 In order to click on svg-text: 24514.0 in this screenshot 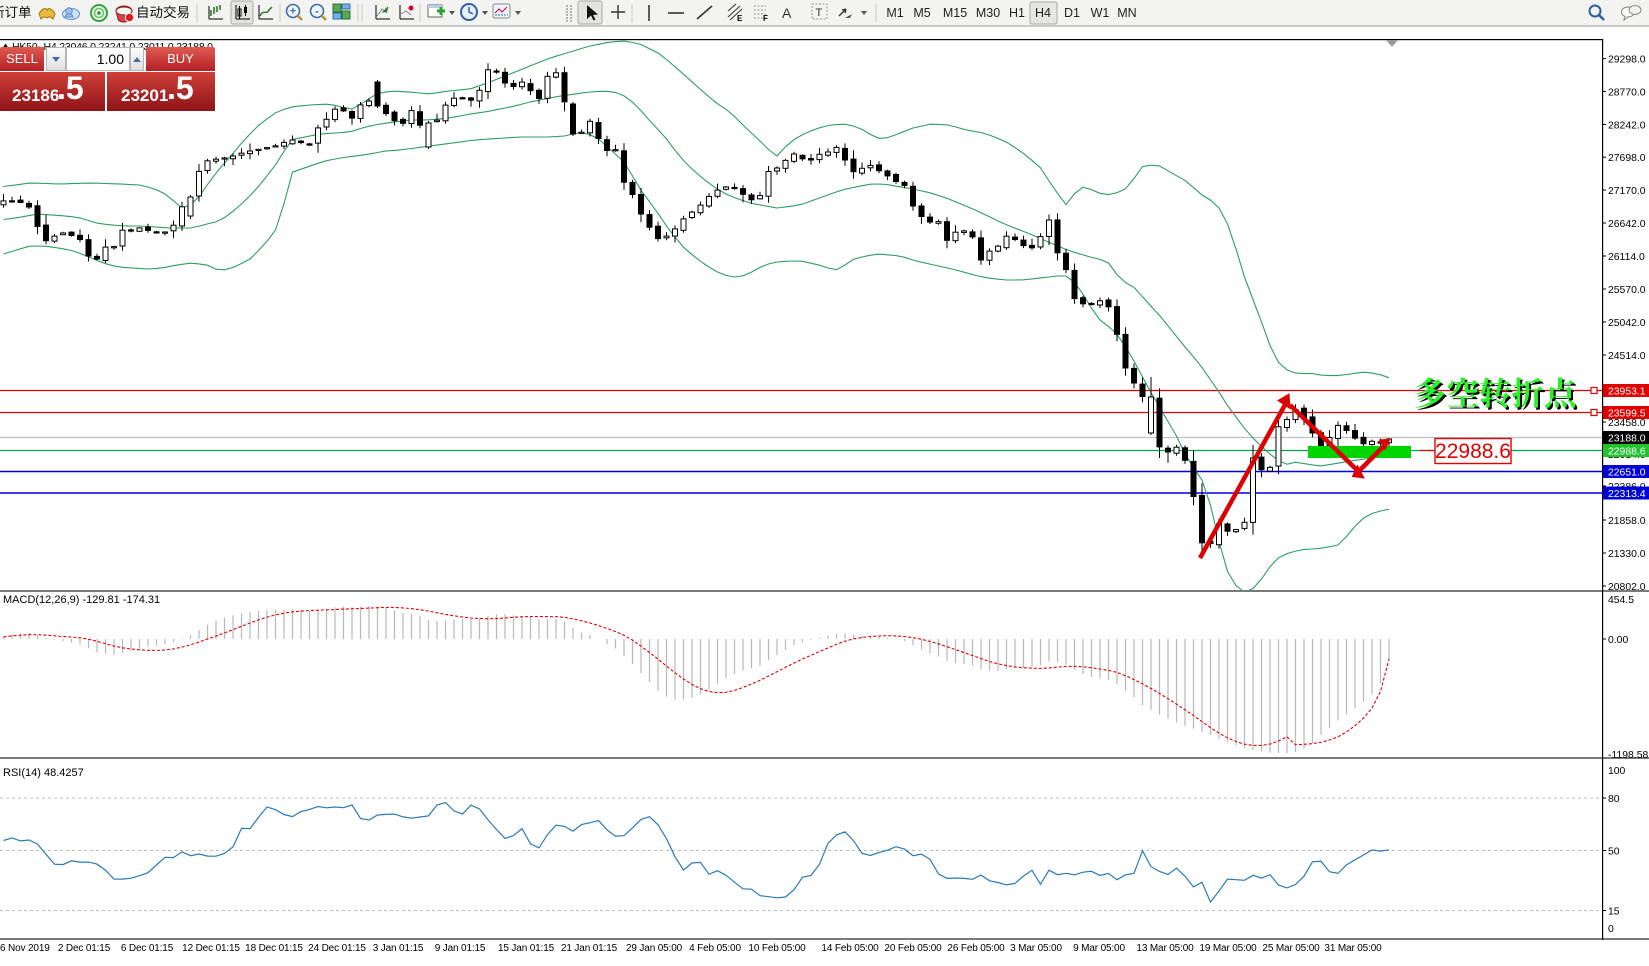, I will do `click(1627, 356)`.